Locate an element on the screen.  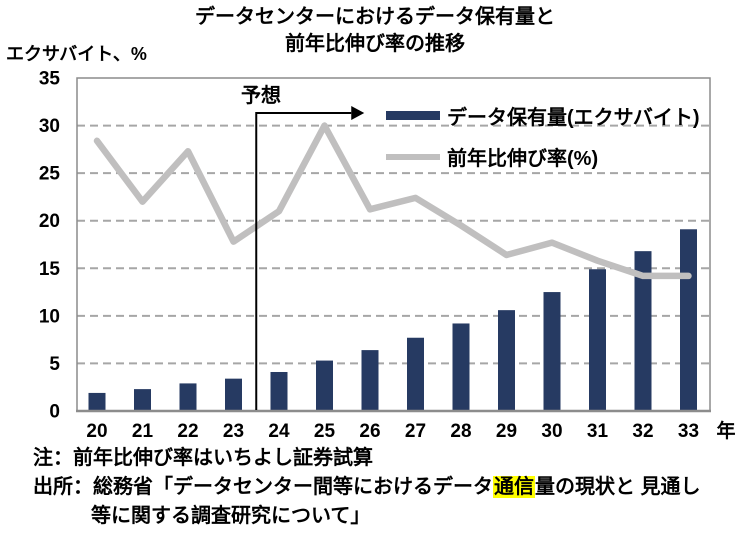
ytick-label-10: 10 is located at coordinates (49, 316).